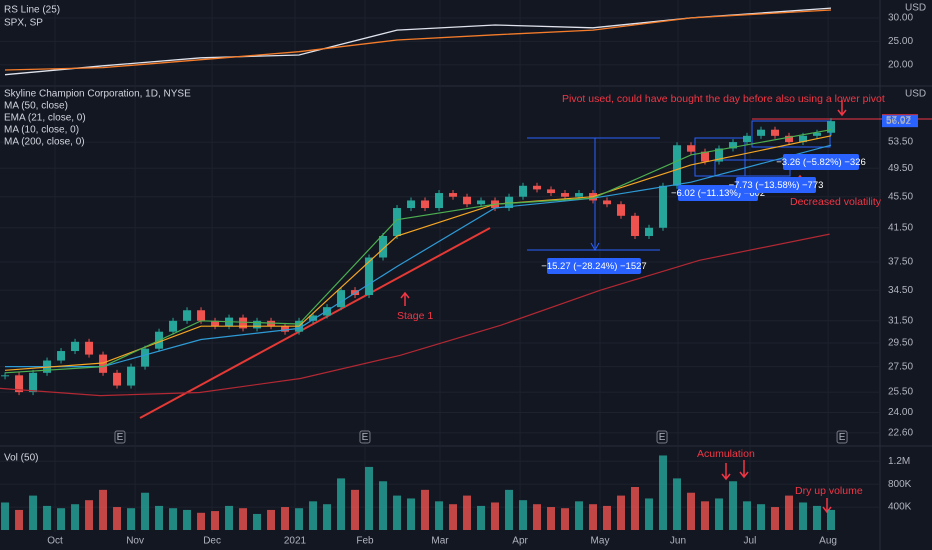 This screenshot has width=932, height=550. Describe the element at coordinates (295, 541) in the screenshot. I see `x-tick-label: 2021` at that location.